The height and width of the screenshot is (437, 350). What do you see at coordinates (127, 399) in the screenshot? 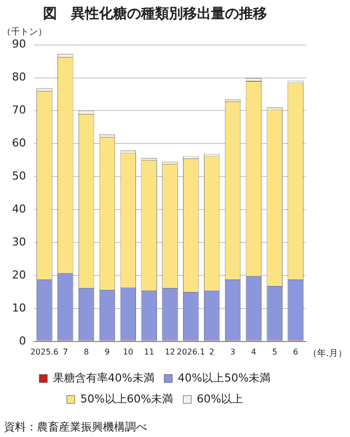
I see `legend-label: 50%以上60%未満` at bounding box center [127, 399].